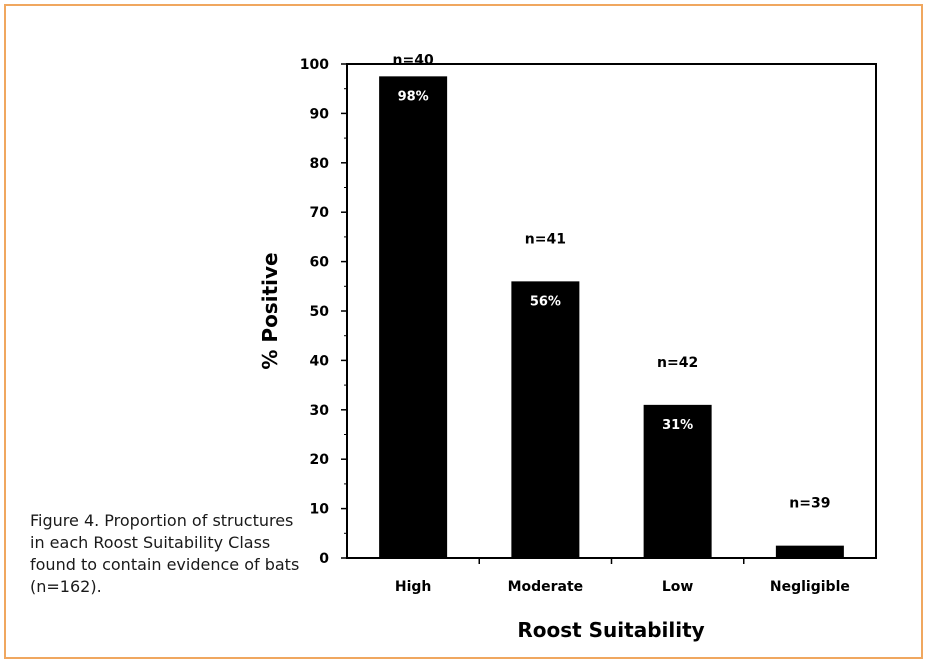 This screenshot has width=931, height=666. What do you see at coordinates (545, 239) in the screenshot?
I see `bar-n-label: n=41` at bounding box center [545, 239].